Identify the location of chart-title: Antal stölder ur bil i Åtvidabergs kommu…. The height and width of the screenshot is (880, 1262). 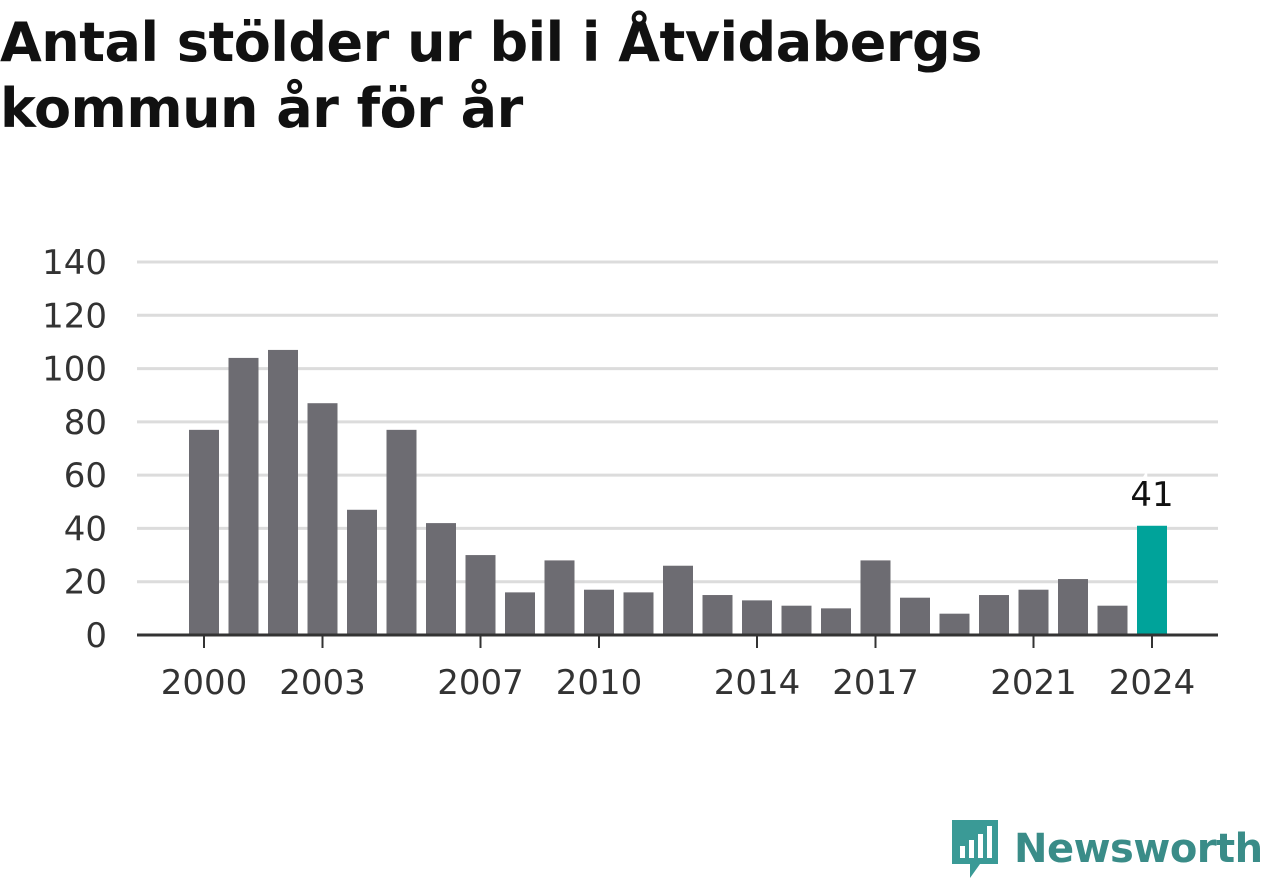
(491, 75).